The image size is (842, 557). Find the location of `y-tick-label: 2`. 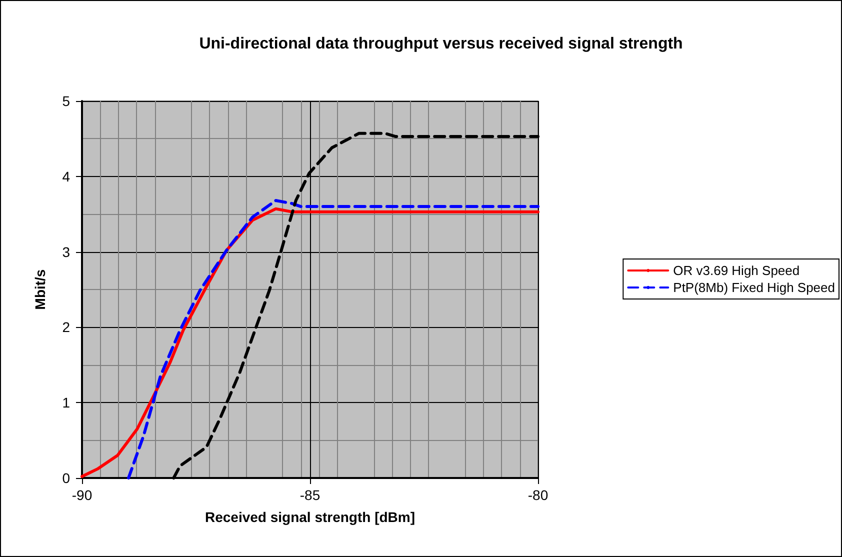

y-tick-label: 2 is located at coordinates (66, 327).